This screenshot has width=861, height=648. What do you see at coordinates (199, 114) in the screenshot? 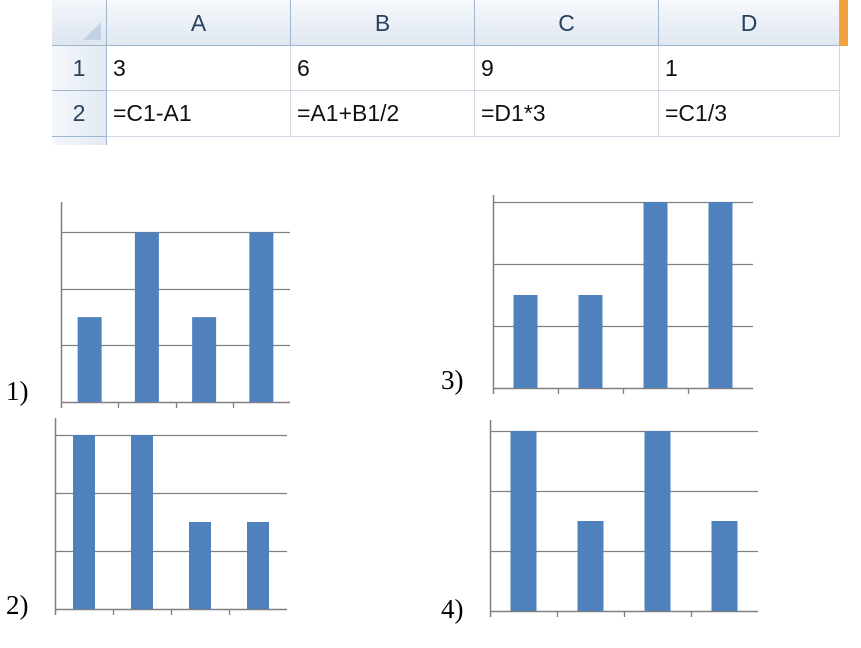
I see `cell-a2: =C1-A1` at bounding box center [199, 114].